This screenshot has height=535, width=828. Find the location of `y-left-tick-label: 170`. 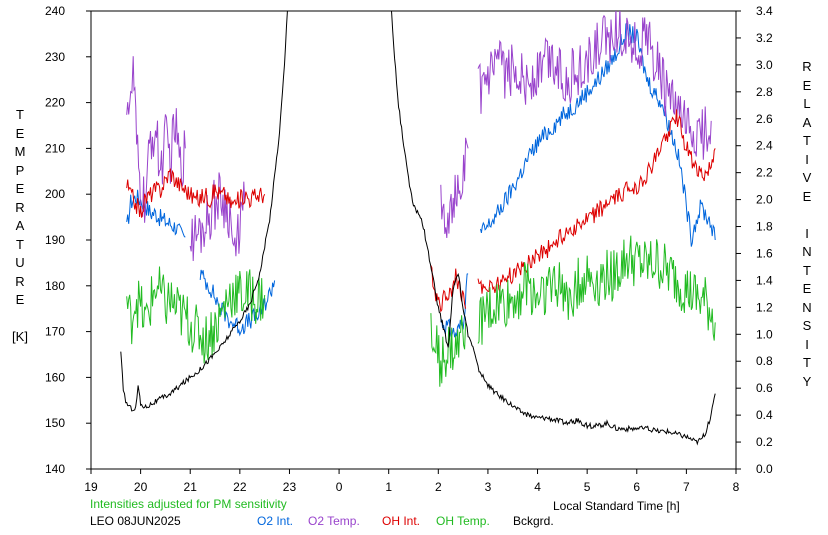

y-left-tick-label: 170 is located at coordinates (55, 332).